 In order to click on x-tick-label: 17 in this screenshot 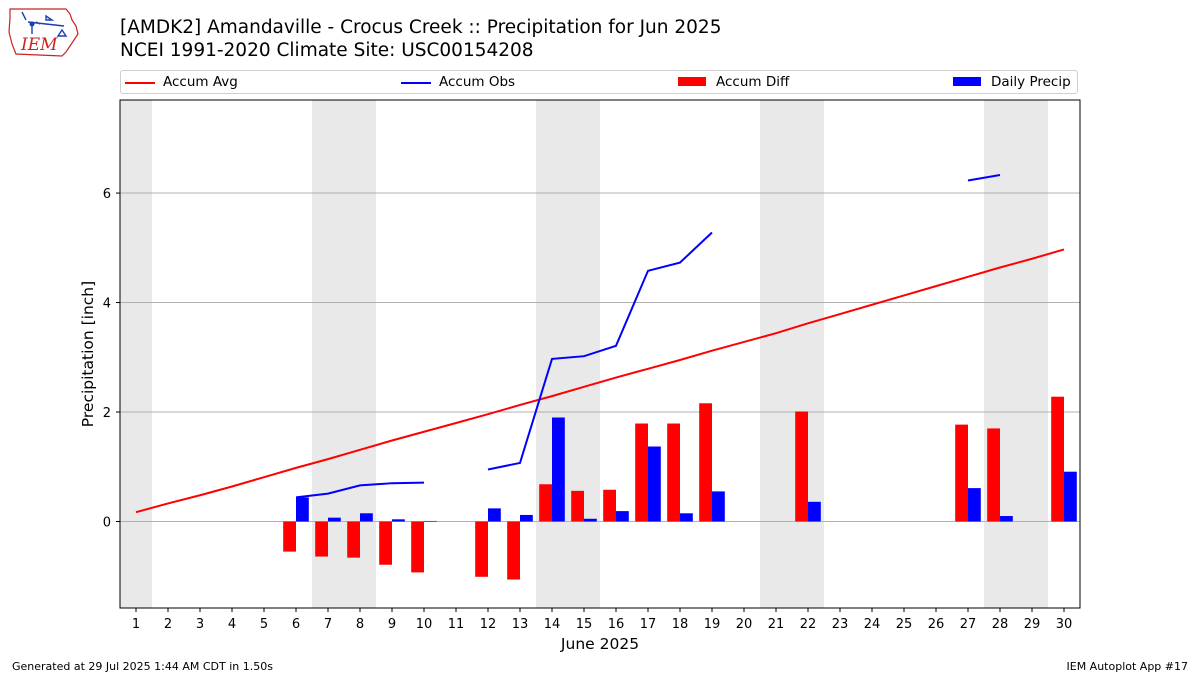, I will do `click(648, 624)`.